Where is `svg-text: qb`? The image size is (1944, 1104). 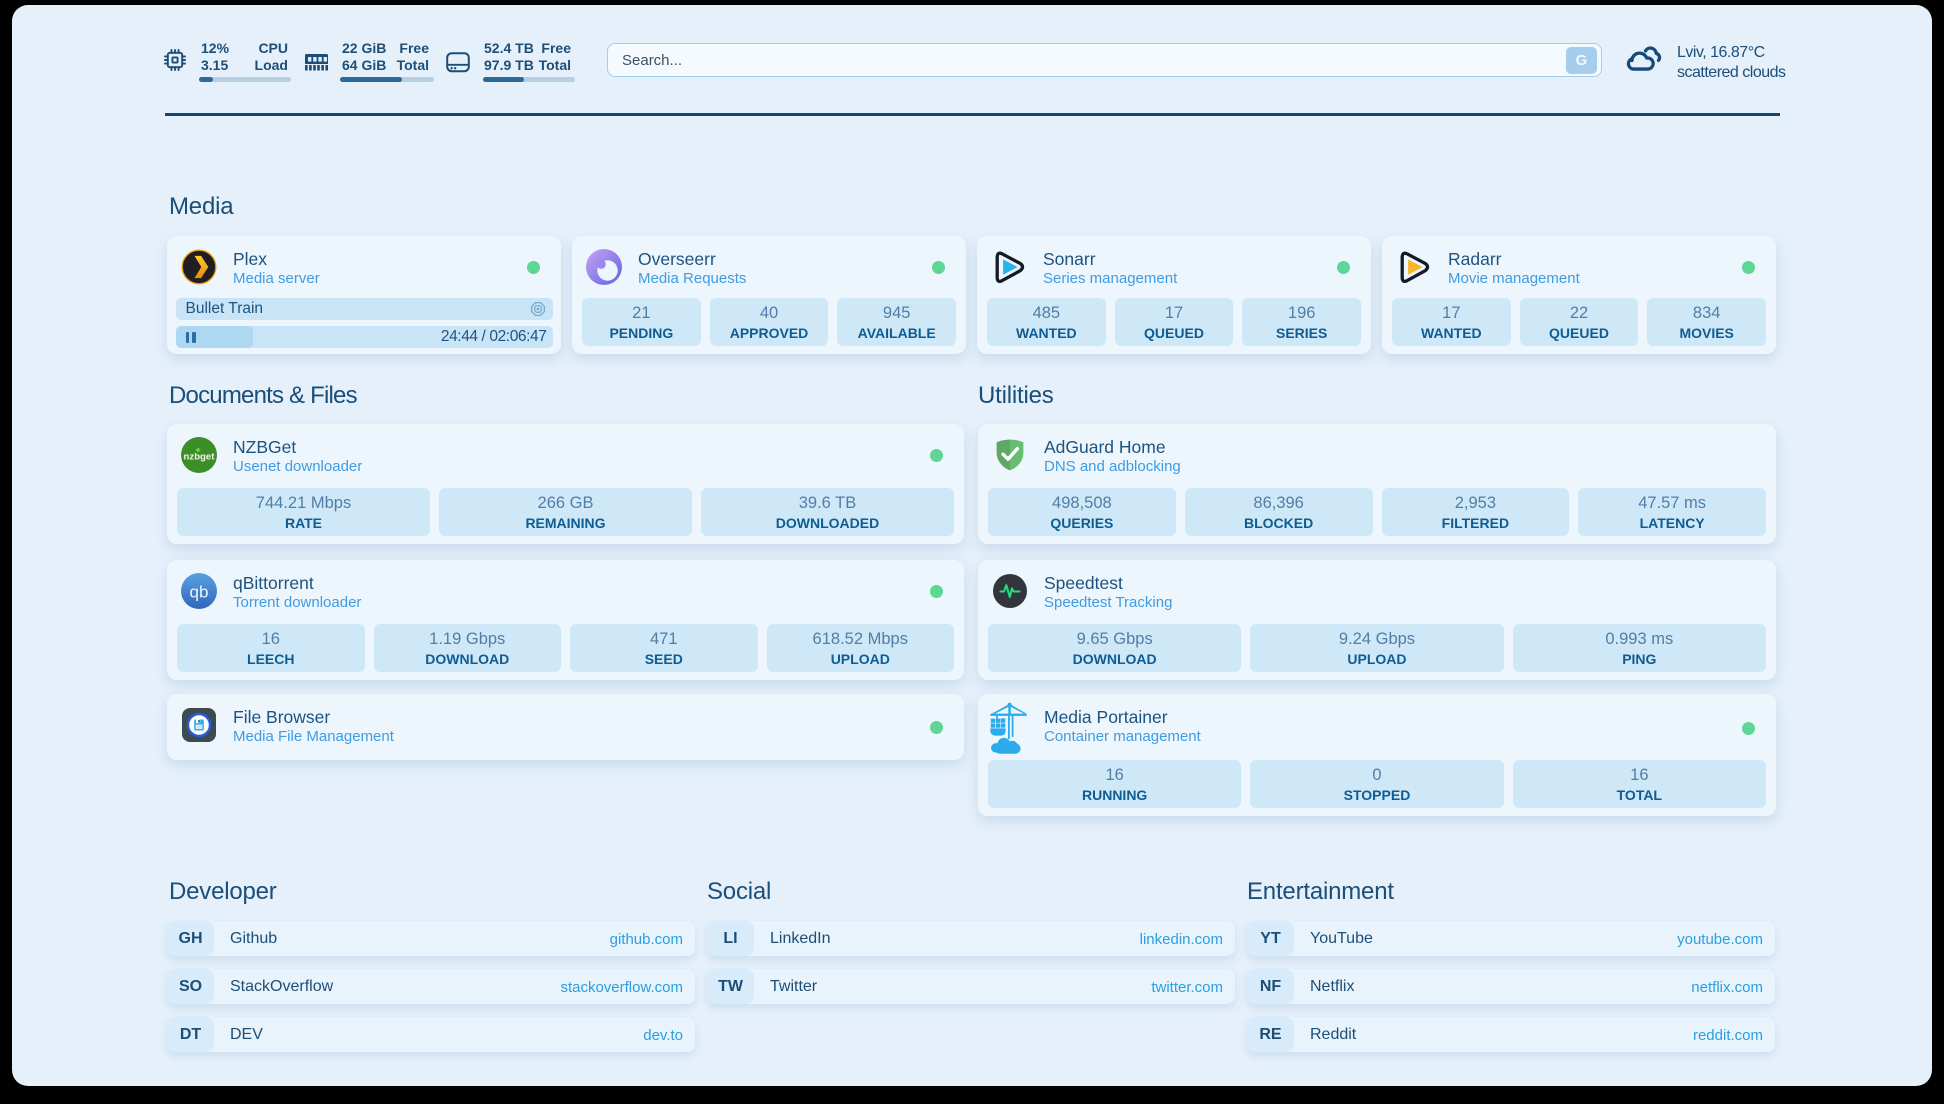 svg-text: qb is located at coordinates (199, 592).